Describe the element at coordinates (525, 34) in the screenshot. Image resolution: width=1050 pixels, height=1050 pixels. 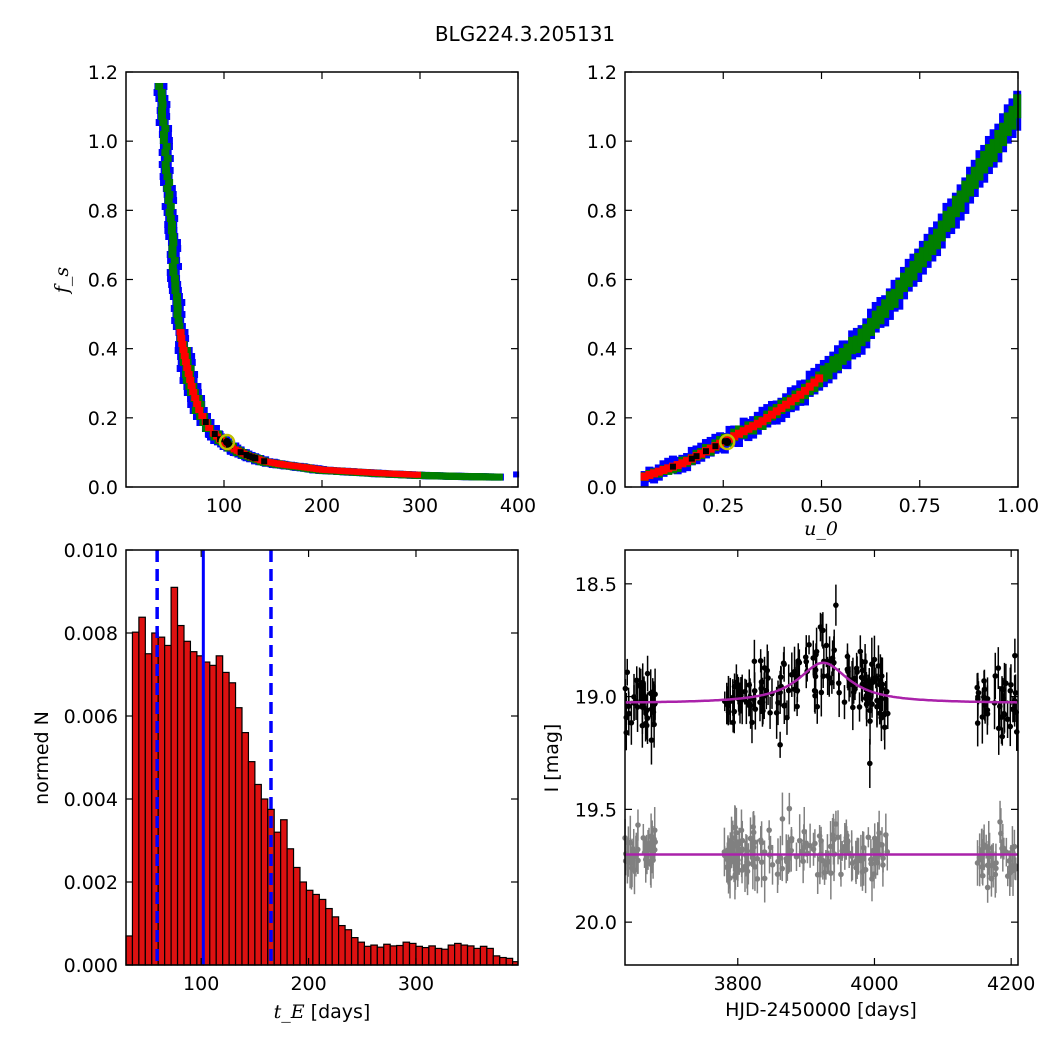
I see `figure-title: BLG224.3.205131` at that location.